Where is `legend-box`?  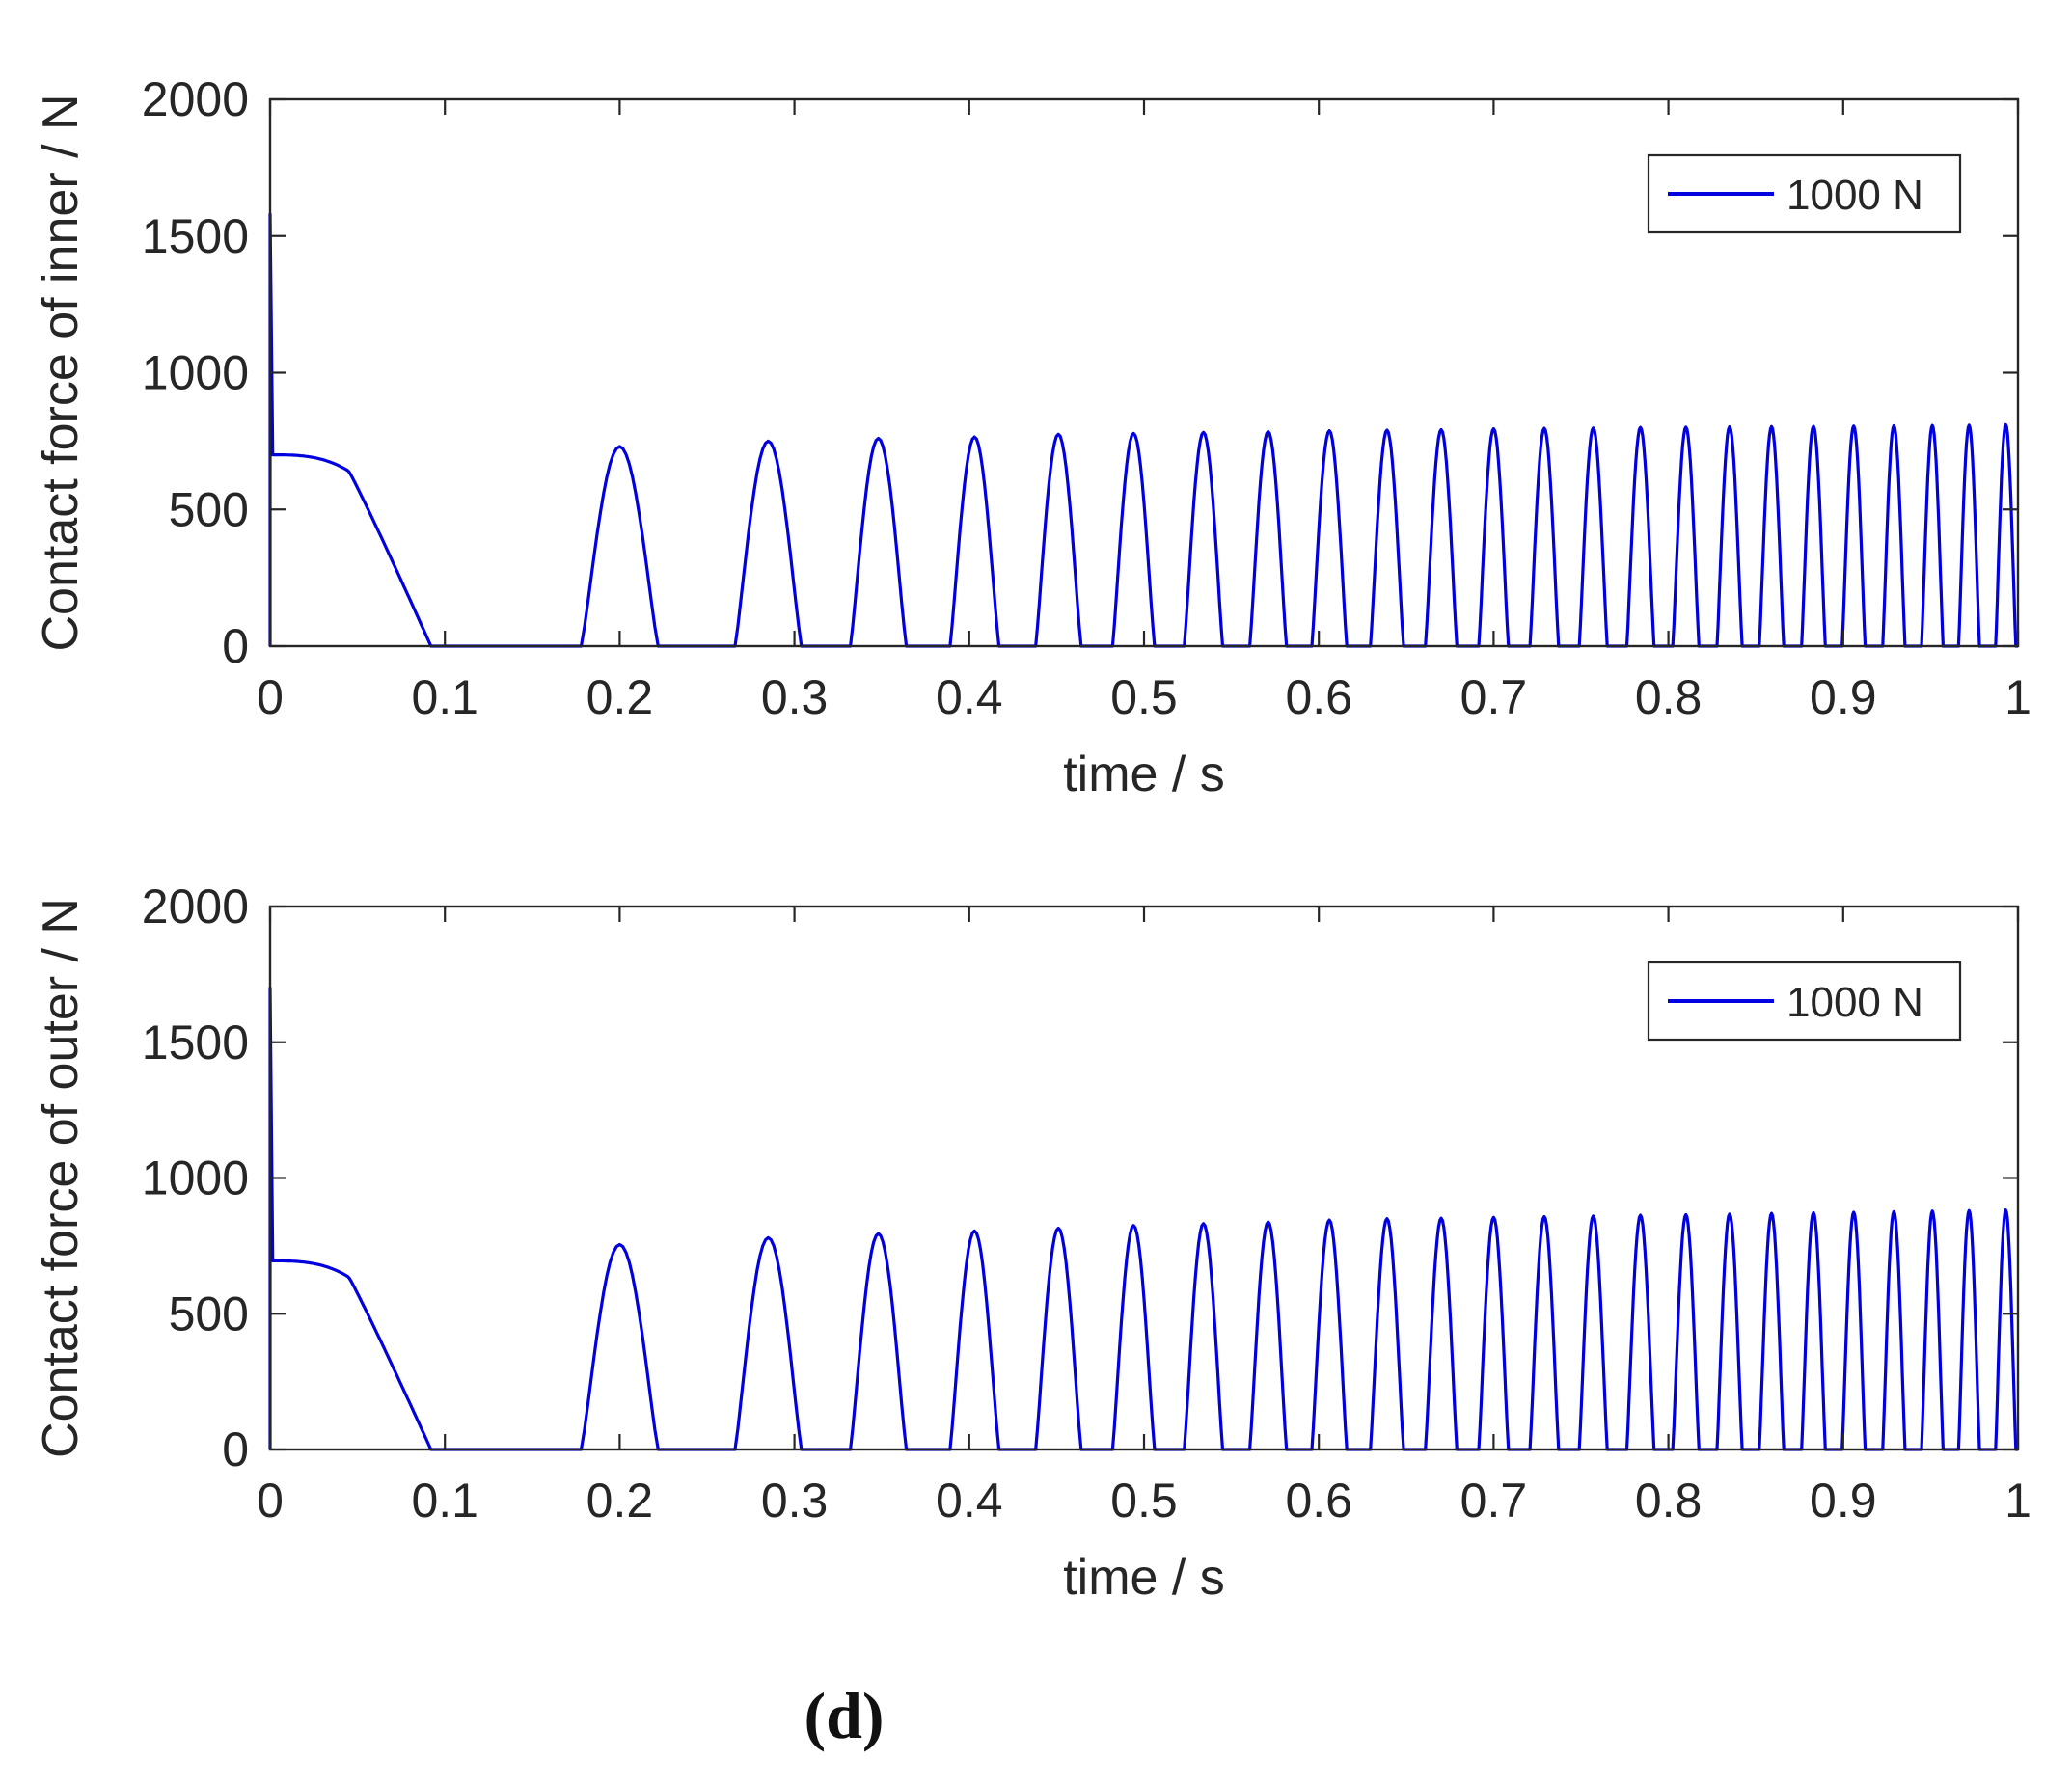 legend-box is located at coordinates (1804, 1001).